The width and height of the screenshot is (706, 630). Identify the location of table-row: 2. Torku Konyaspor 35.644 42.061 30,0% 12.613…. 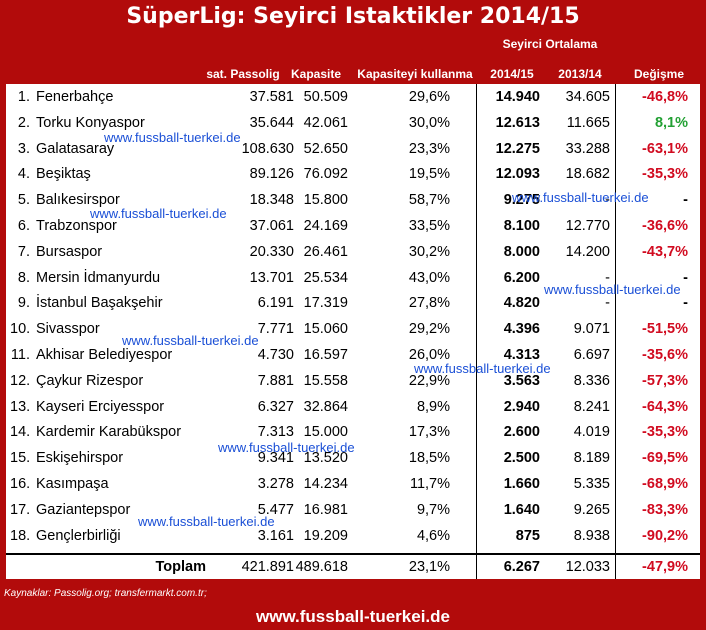
(353, 124).